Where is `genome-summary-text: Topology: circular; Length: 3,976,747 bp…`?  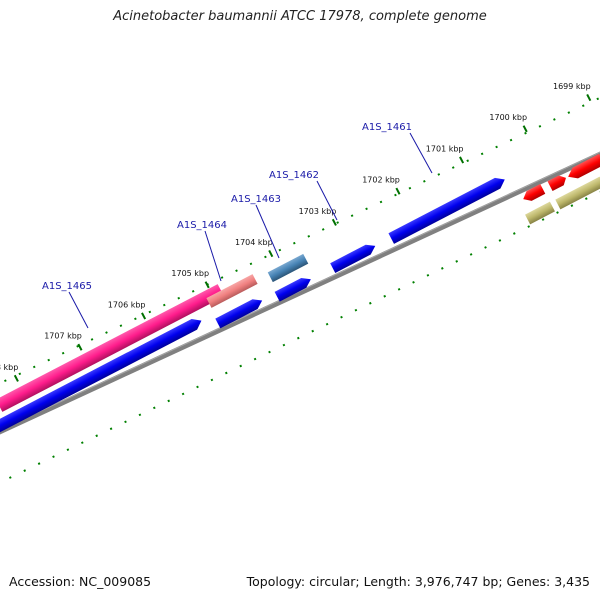 genome-summary-text: Topology: circular; Length: 3,976,747 bp… is located at coordinates (418, 581).